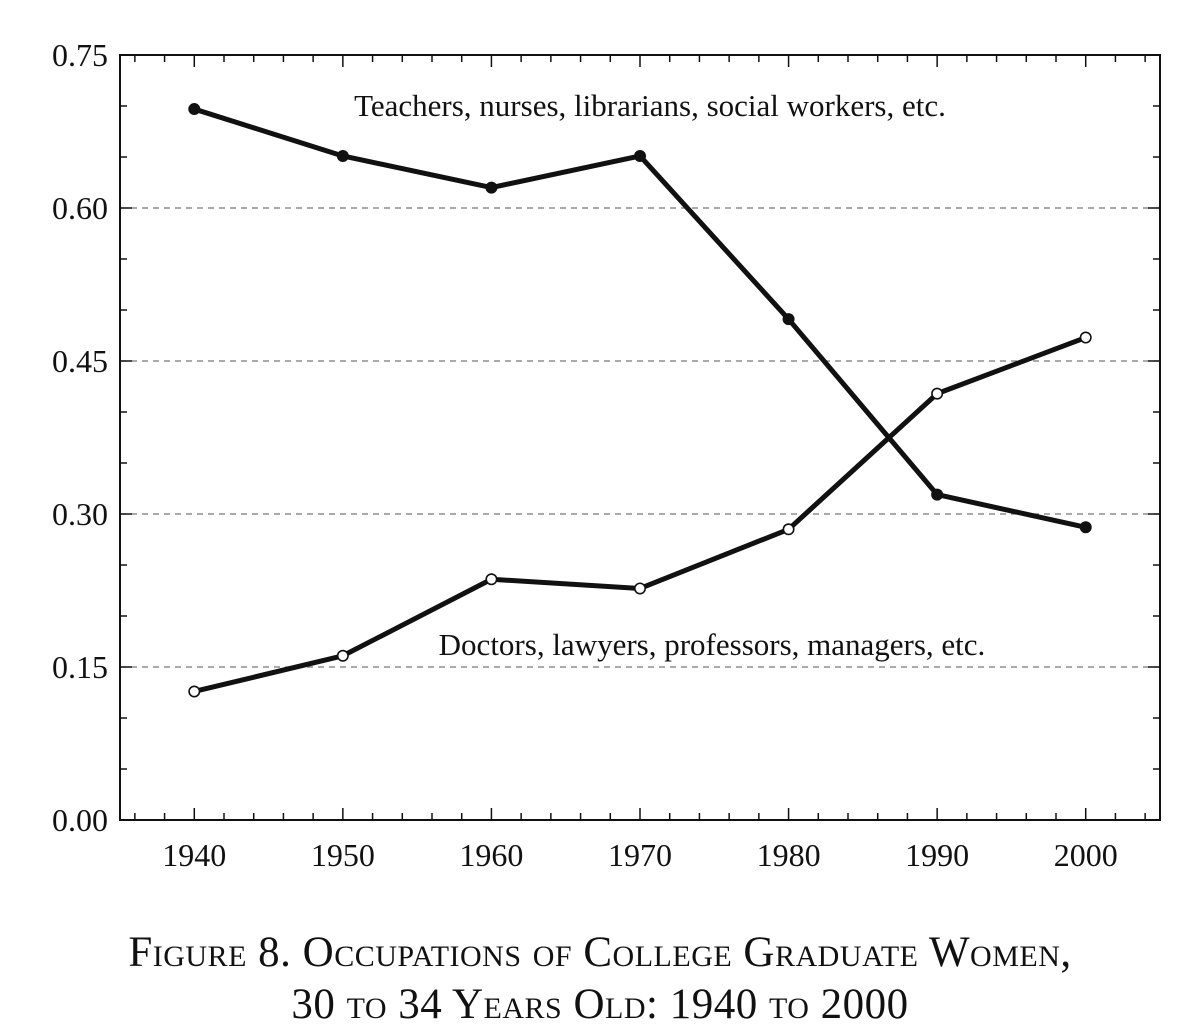 The image size is (1200, 1035). What do you see at coordinates (491, 187) in the screenshot?
I see `series-0-point-1960` at bounding box center [491, 187].